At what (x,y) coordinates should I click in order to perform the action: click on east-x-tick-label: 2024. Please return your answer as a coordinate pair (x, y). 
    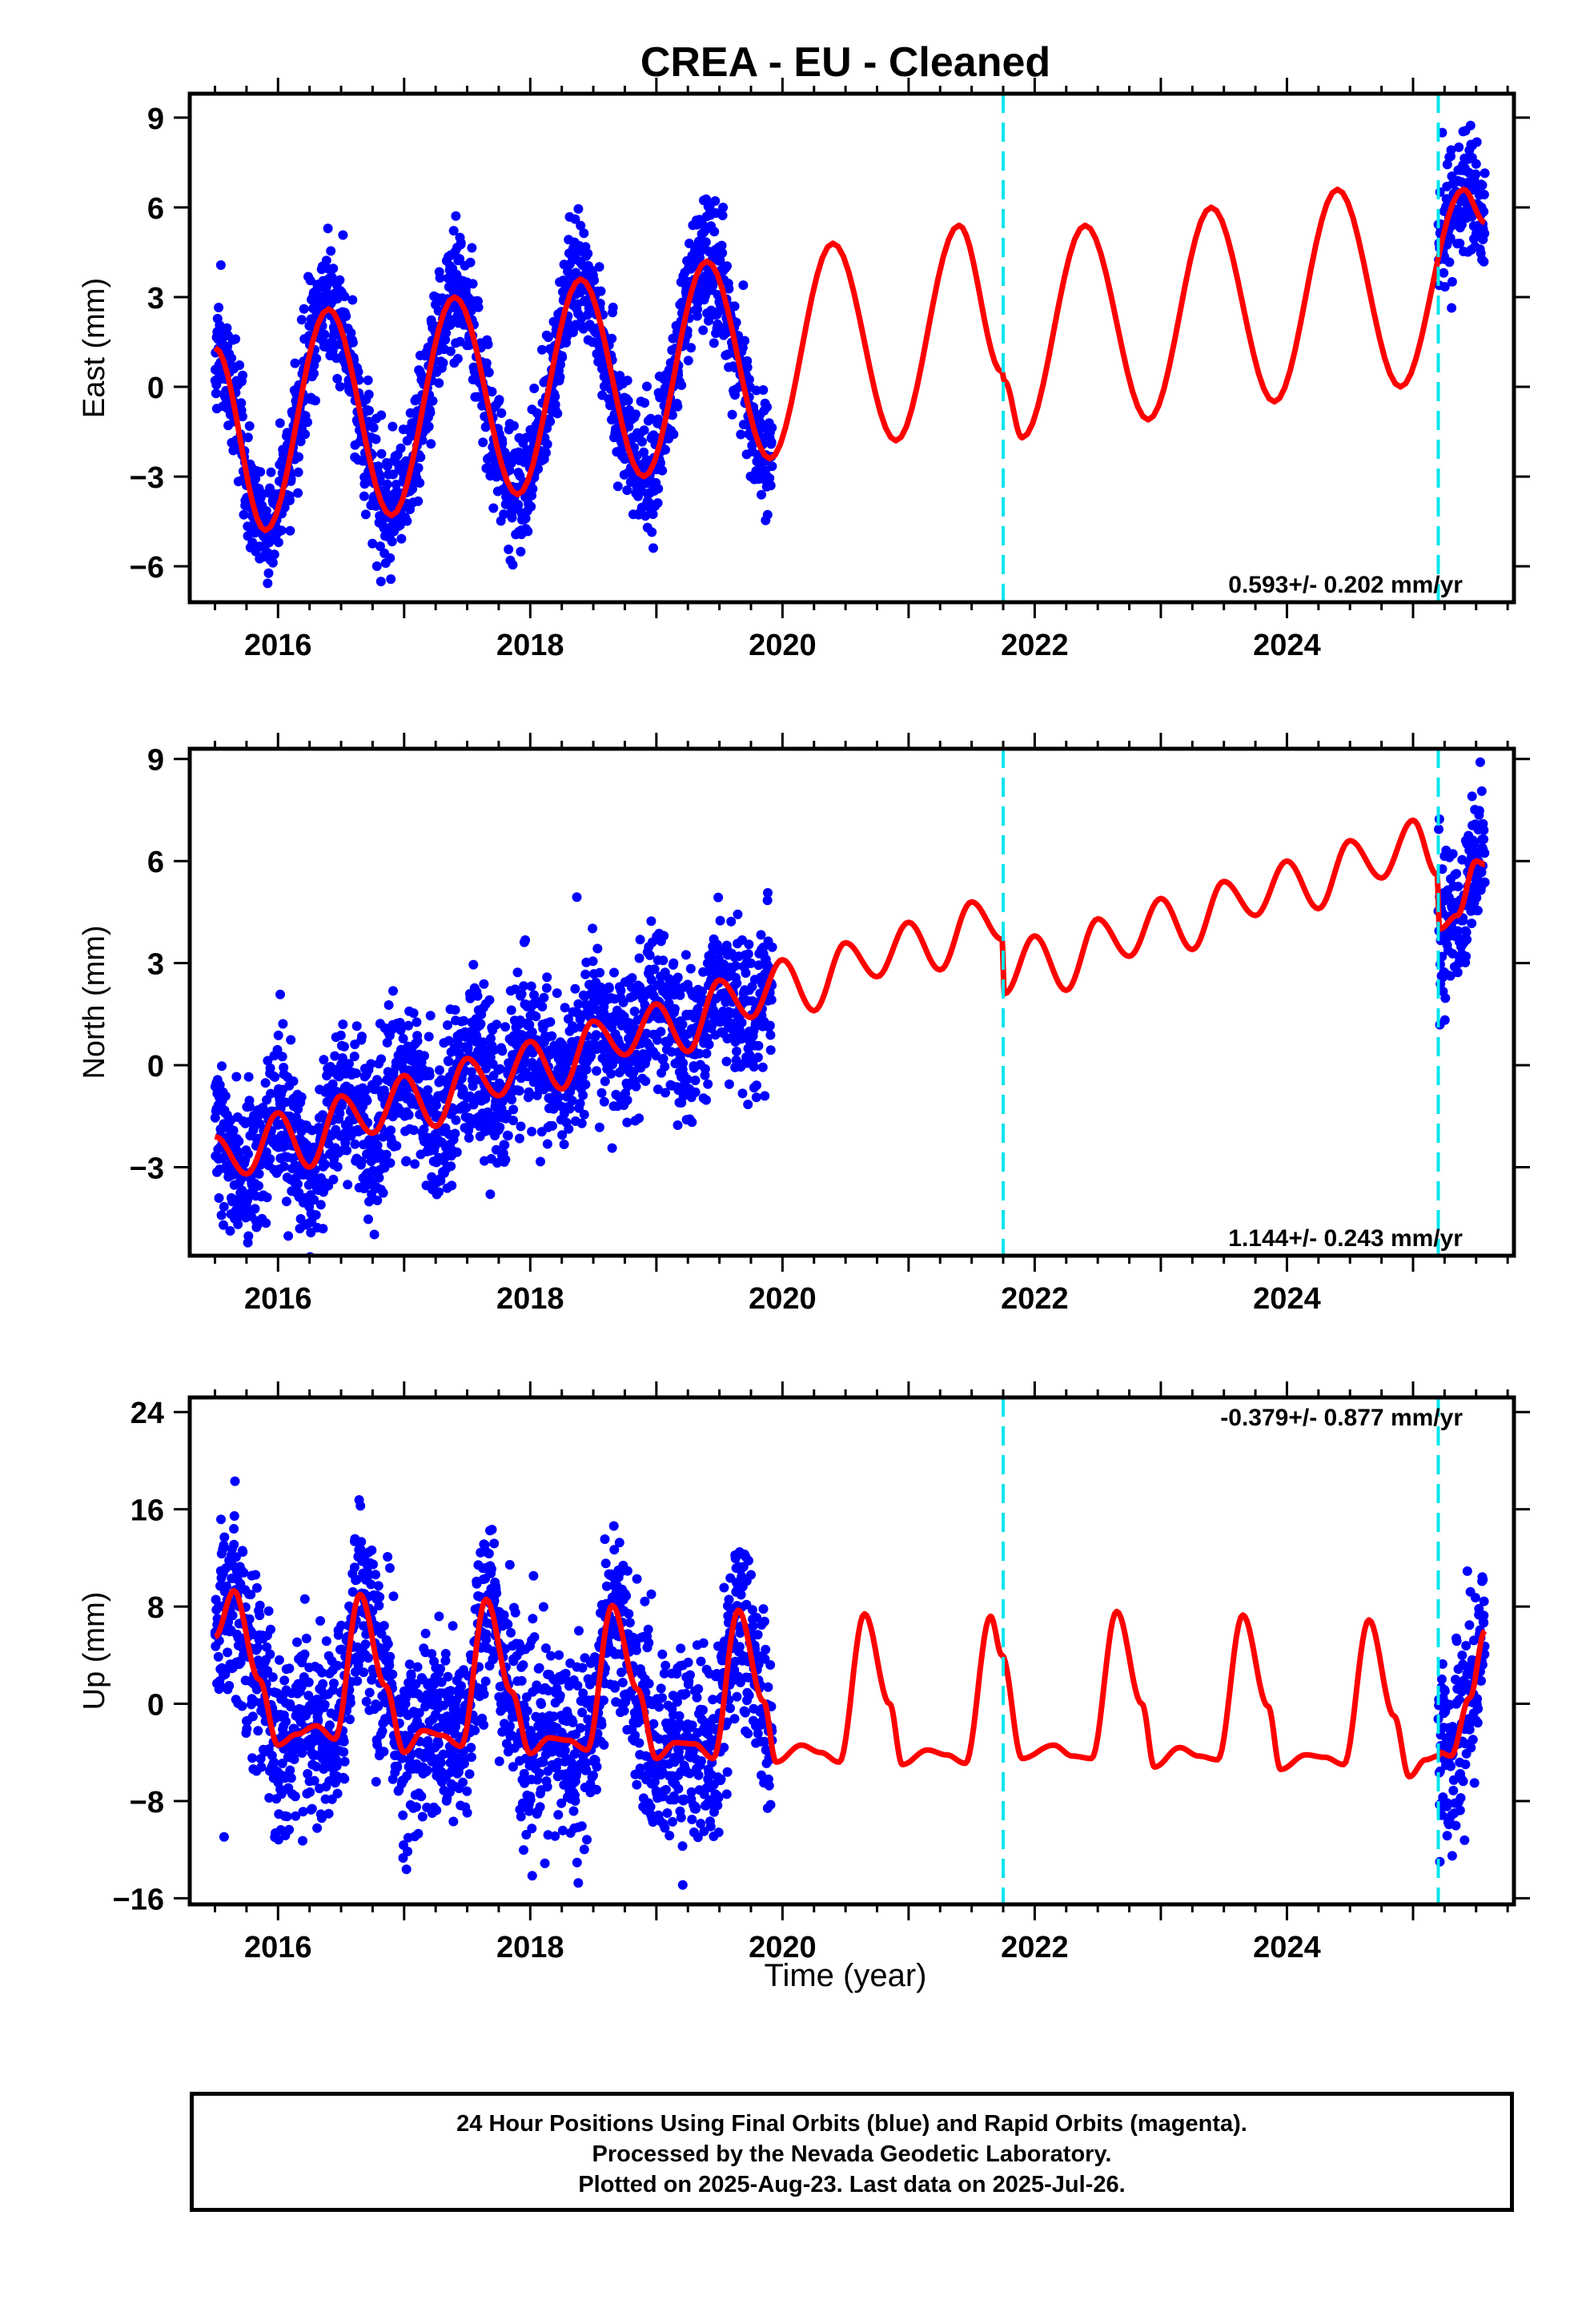
    Looking at the image, I should click on (1287, 645).